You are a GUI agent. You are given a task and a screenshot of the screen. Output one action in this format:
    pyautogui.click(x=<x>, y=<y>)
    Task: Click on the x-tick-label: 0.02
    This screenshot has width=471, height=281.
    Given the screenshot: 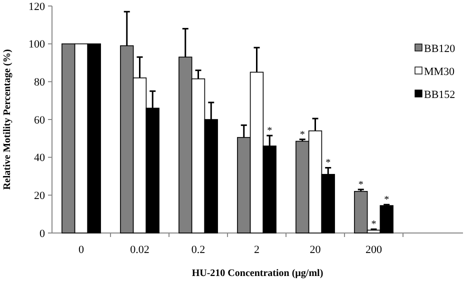 What is the action you would take?
    pyautogui.click(x=140, y=250)
    